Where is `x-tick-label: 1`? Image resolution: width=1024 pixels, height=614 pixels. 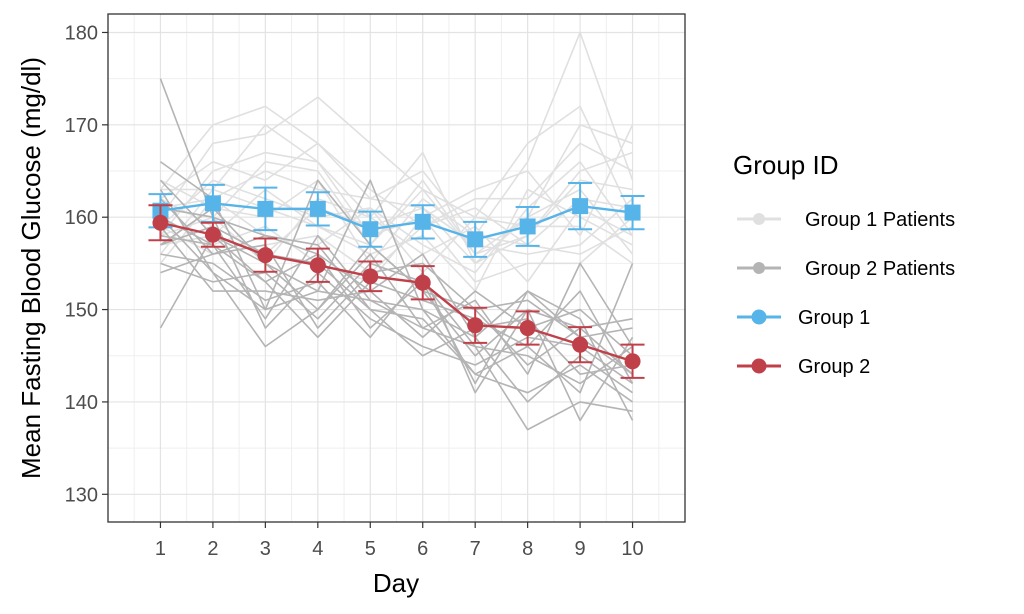
x-tick-label: 1 is located at coordinates (160, 549).